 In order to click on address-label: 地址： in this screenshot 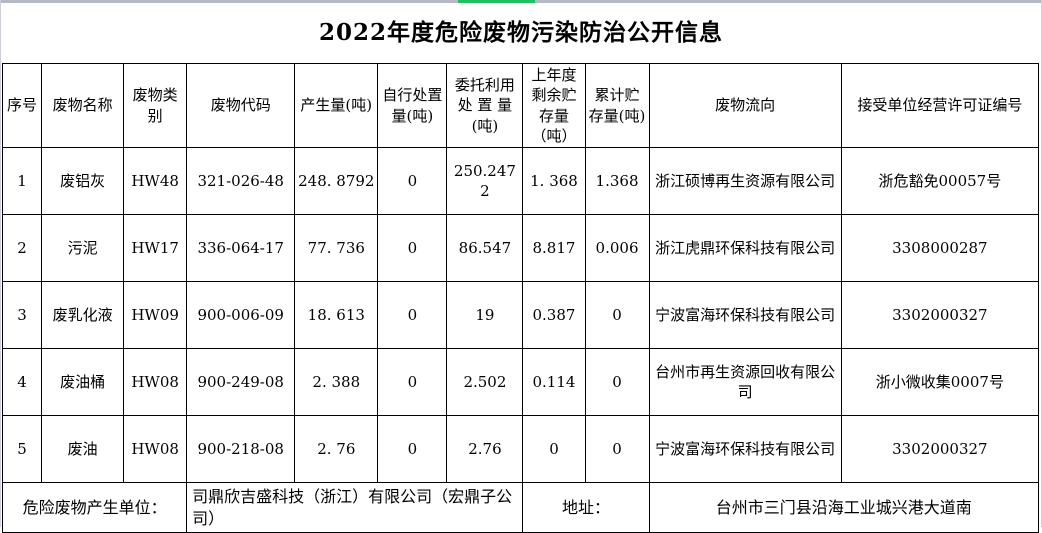, I will do `click(586, 507)`.